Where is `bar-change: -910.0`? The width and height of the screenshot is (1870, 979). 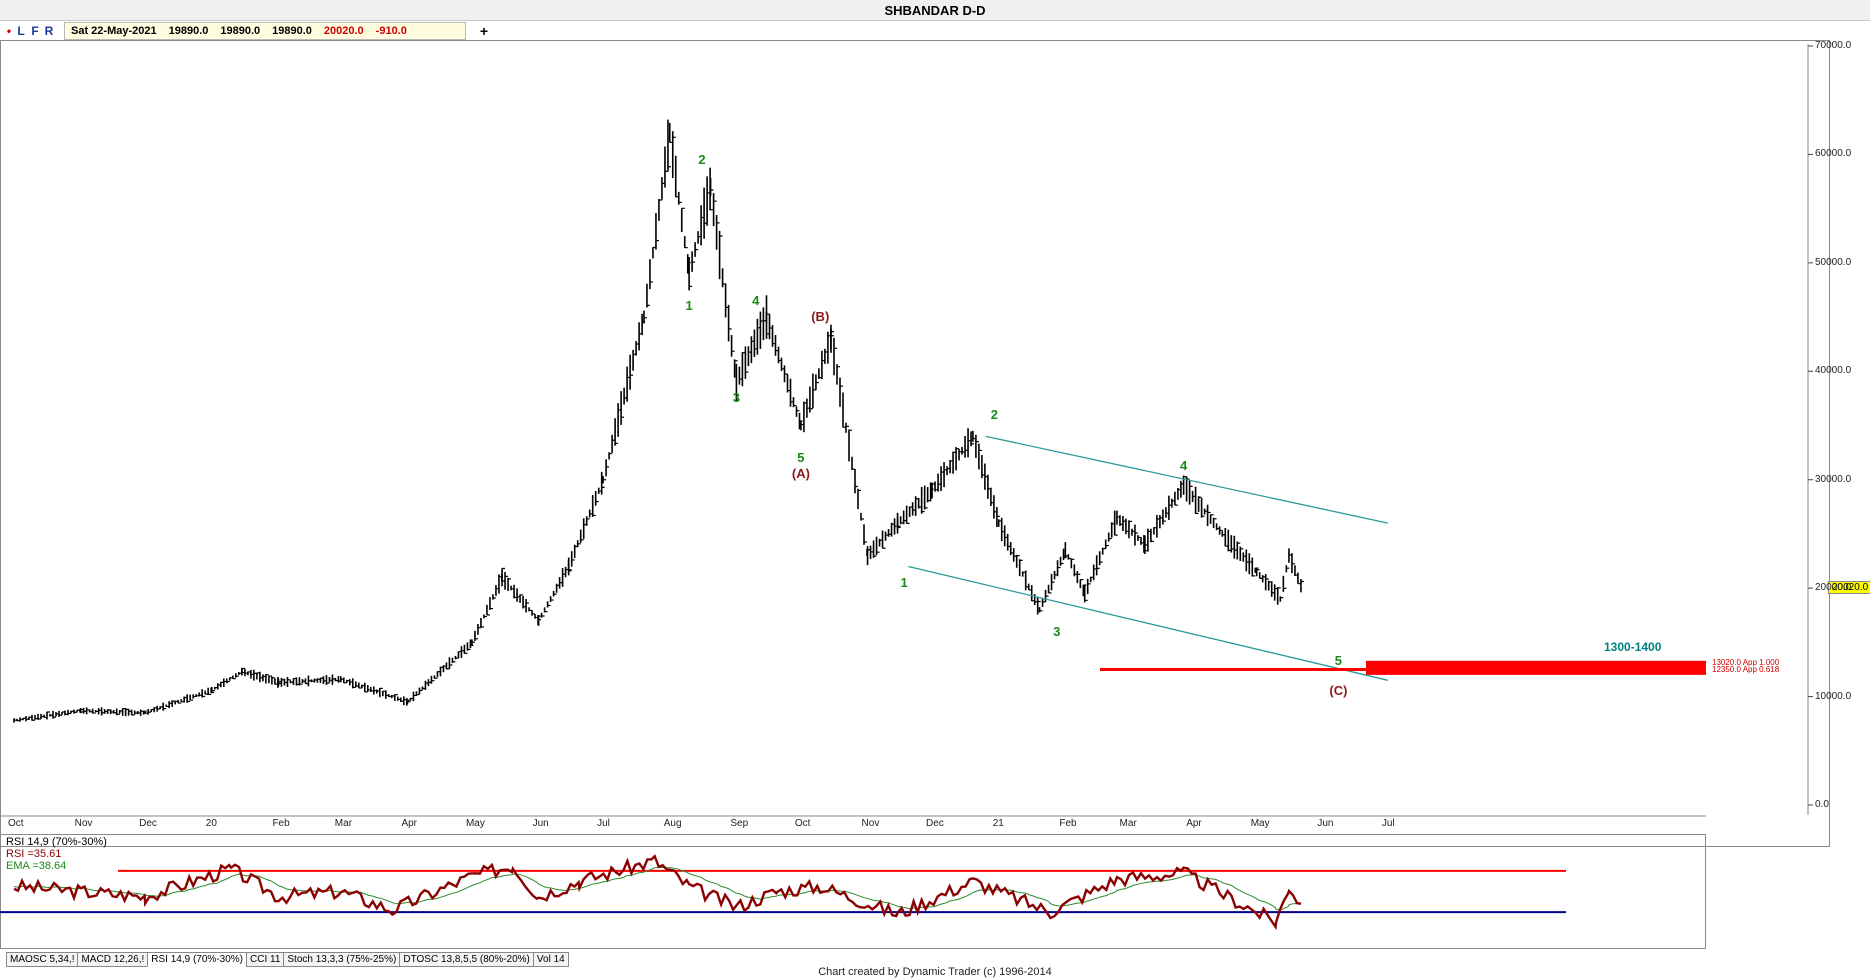 bar-change: -910.0 is located at coordinates (391, 31).